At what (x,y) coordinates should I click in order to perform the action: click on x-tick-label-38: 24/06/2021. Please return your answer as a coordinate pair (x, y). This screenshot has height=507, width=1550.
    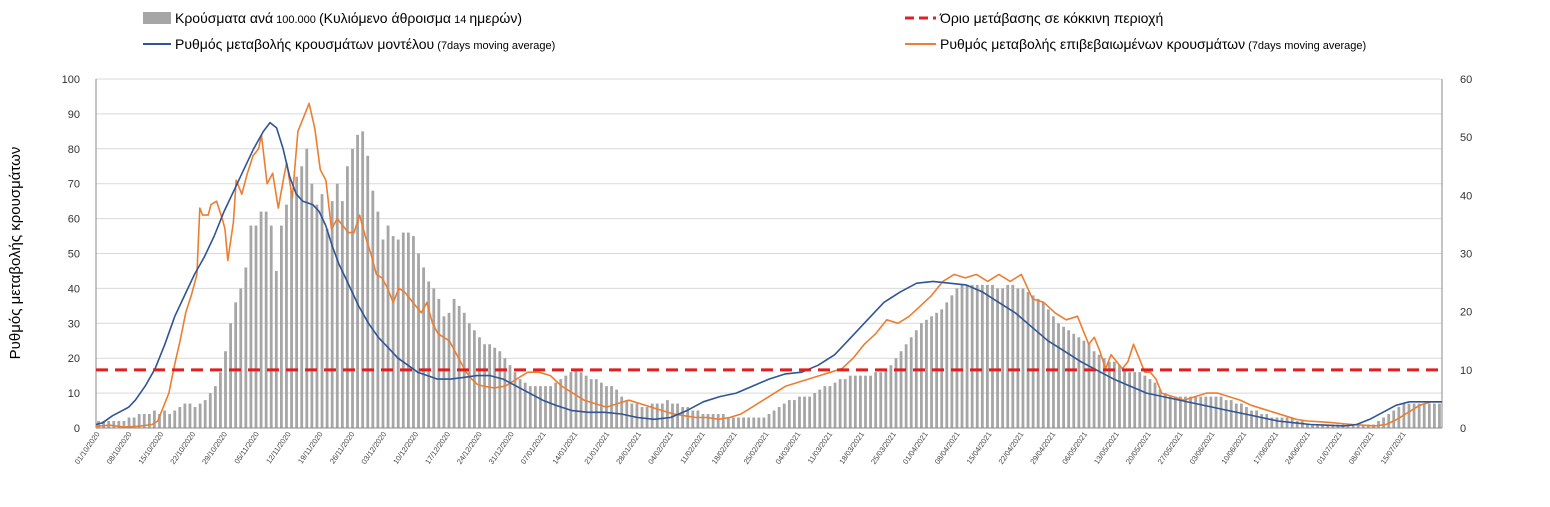
    Looking at the image, I should click on (1297, 448).